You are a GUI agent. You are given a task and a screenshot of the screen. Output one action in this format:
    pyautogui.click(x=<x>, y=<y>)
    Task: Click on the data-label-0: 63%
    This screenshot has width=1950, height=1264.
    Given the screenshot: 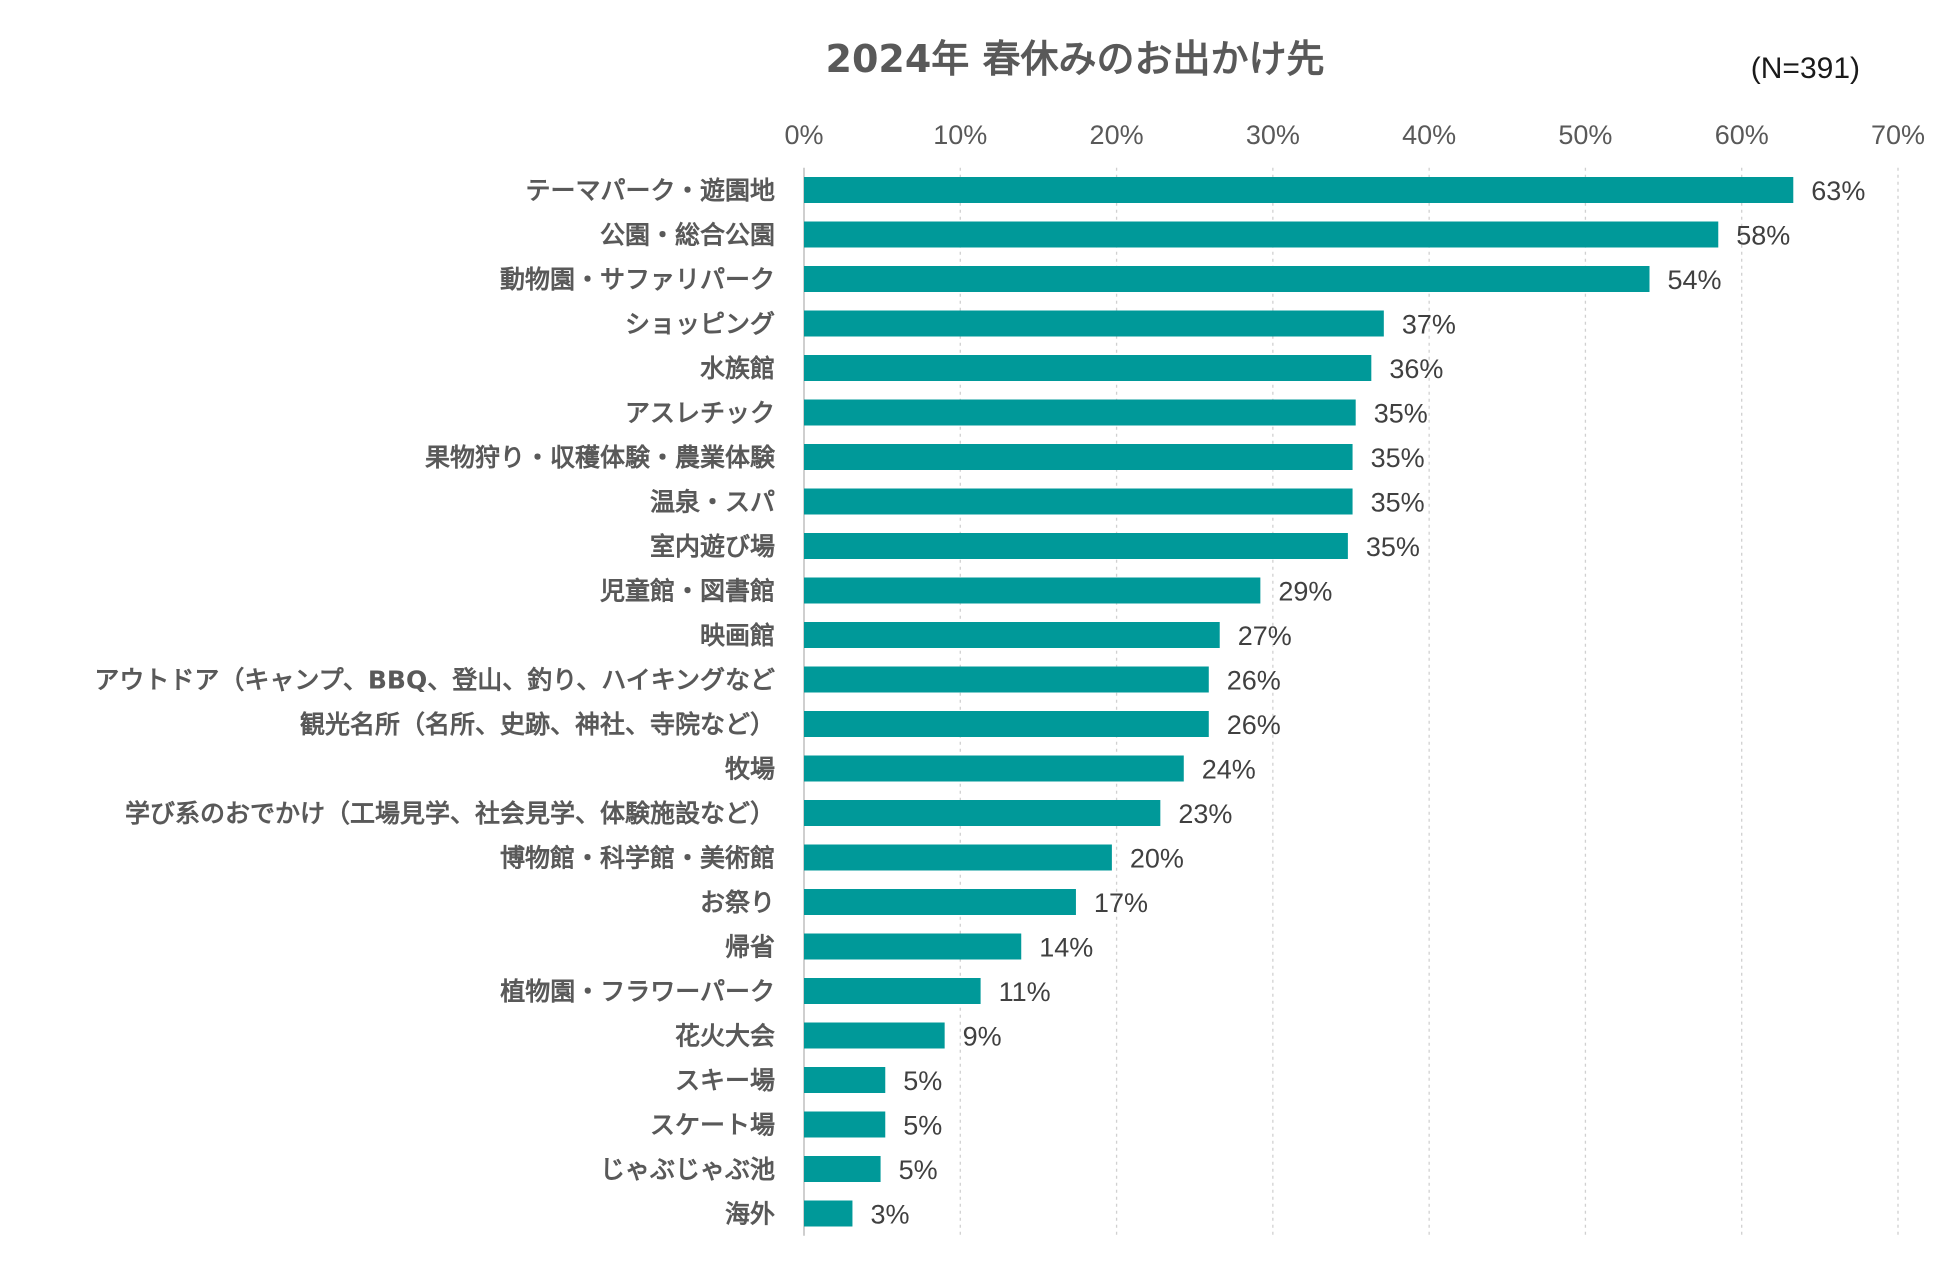 What is the action you would take?
    pyautogui.click(x=1838, y=191)
    